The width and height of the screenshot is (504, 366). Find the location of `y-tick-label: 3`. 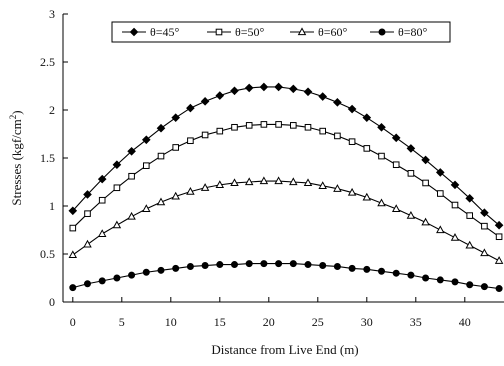

y-tick-label: 3 is located at coordinates (52, 14).